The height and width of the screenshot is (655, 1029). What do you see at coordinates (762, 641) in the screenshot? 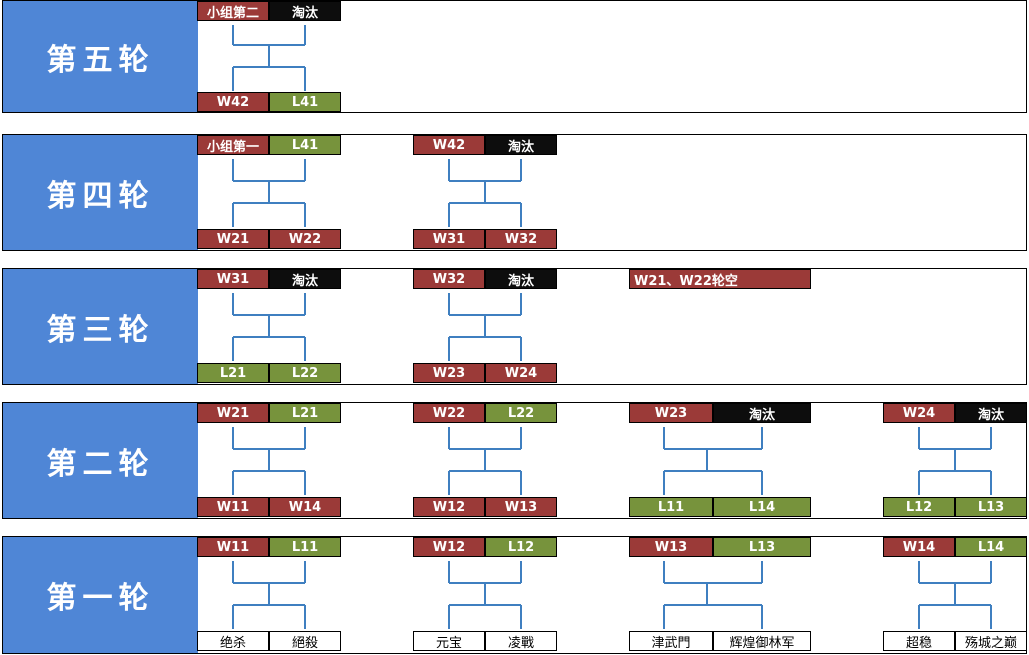
I see `team-name: 辉煌御林军` at bounding box center [762, 641].